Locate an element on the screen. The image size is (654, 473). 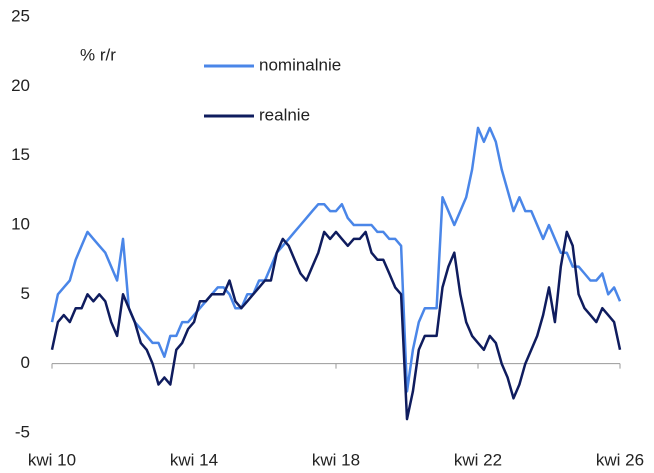
y-tick-label: 0 is located at coordinates (25, 362).